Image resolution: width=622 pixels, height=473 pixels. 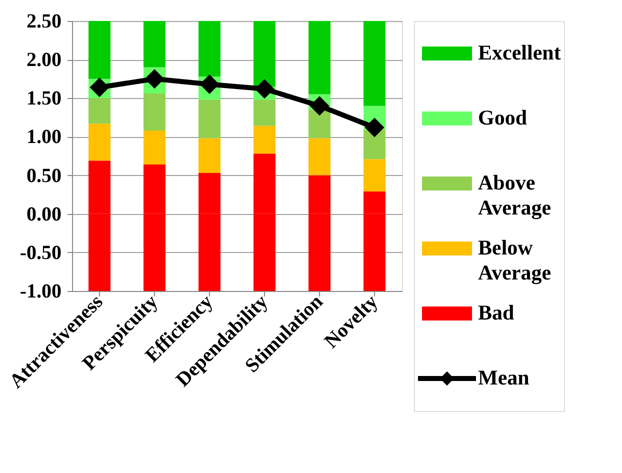 I want to click on y-tick-label: -1.00, so click(x=41, y=291).